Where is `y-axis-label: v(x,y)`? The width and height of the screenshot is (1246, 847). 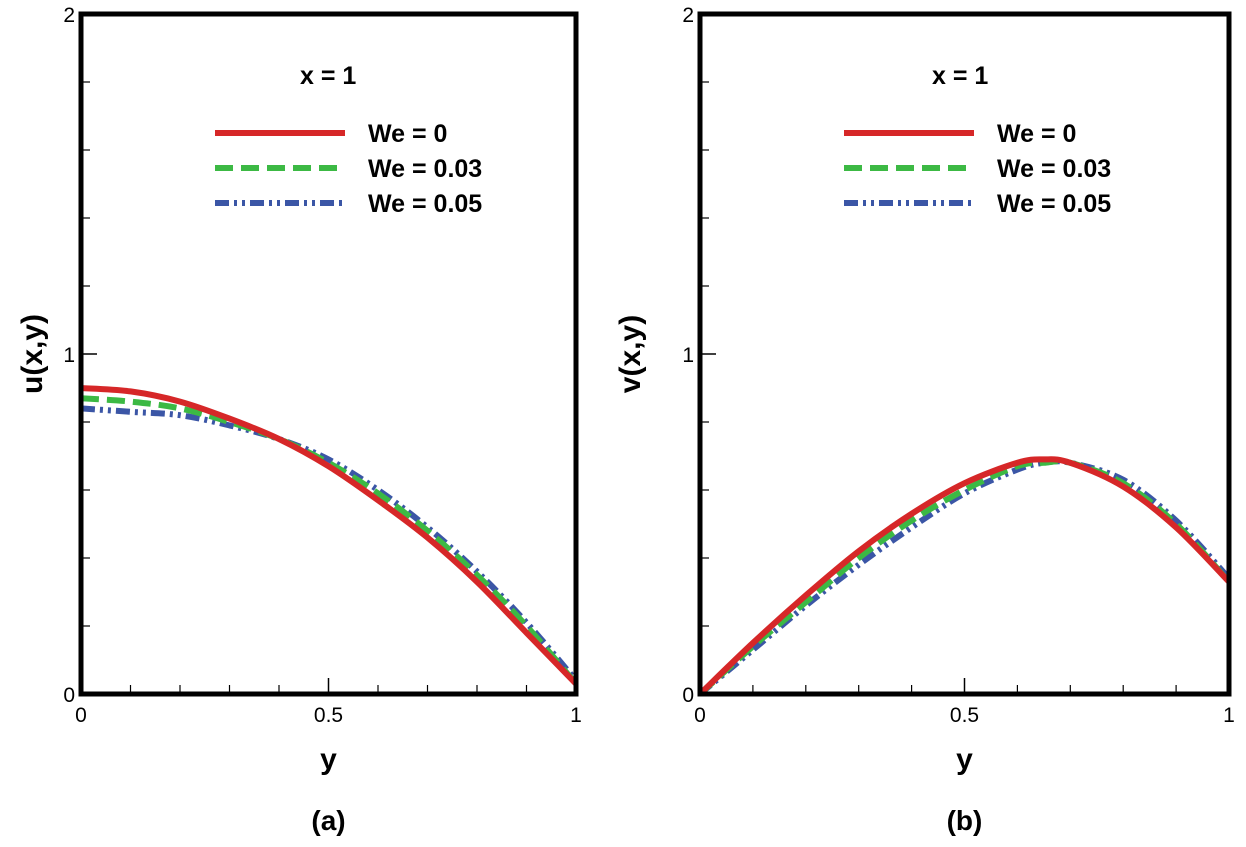 y-axis-label: v(x,y) is located at coordinates (630, 354).